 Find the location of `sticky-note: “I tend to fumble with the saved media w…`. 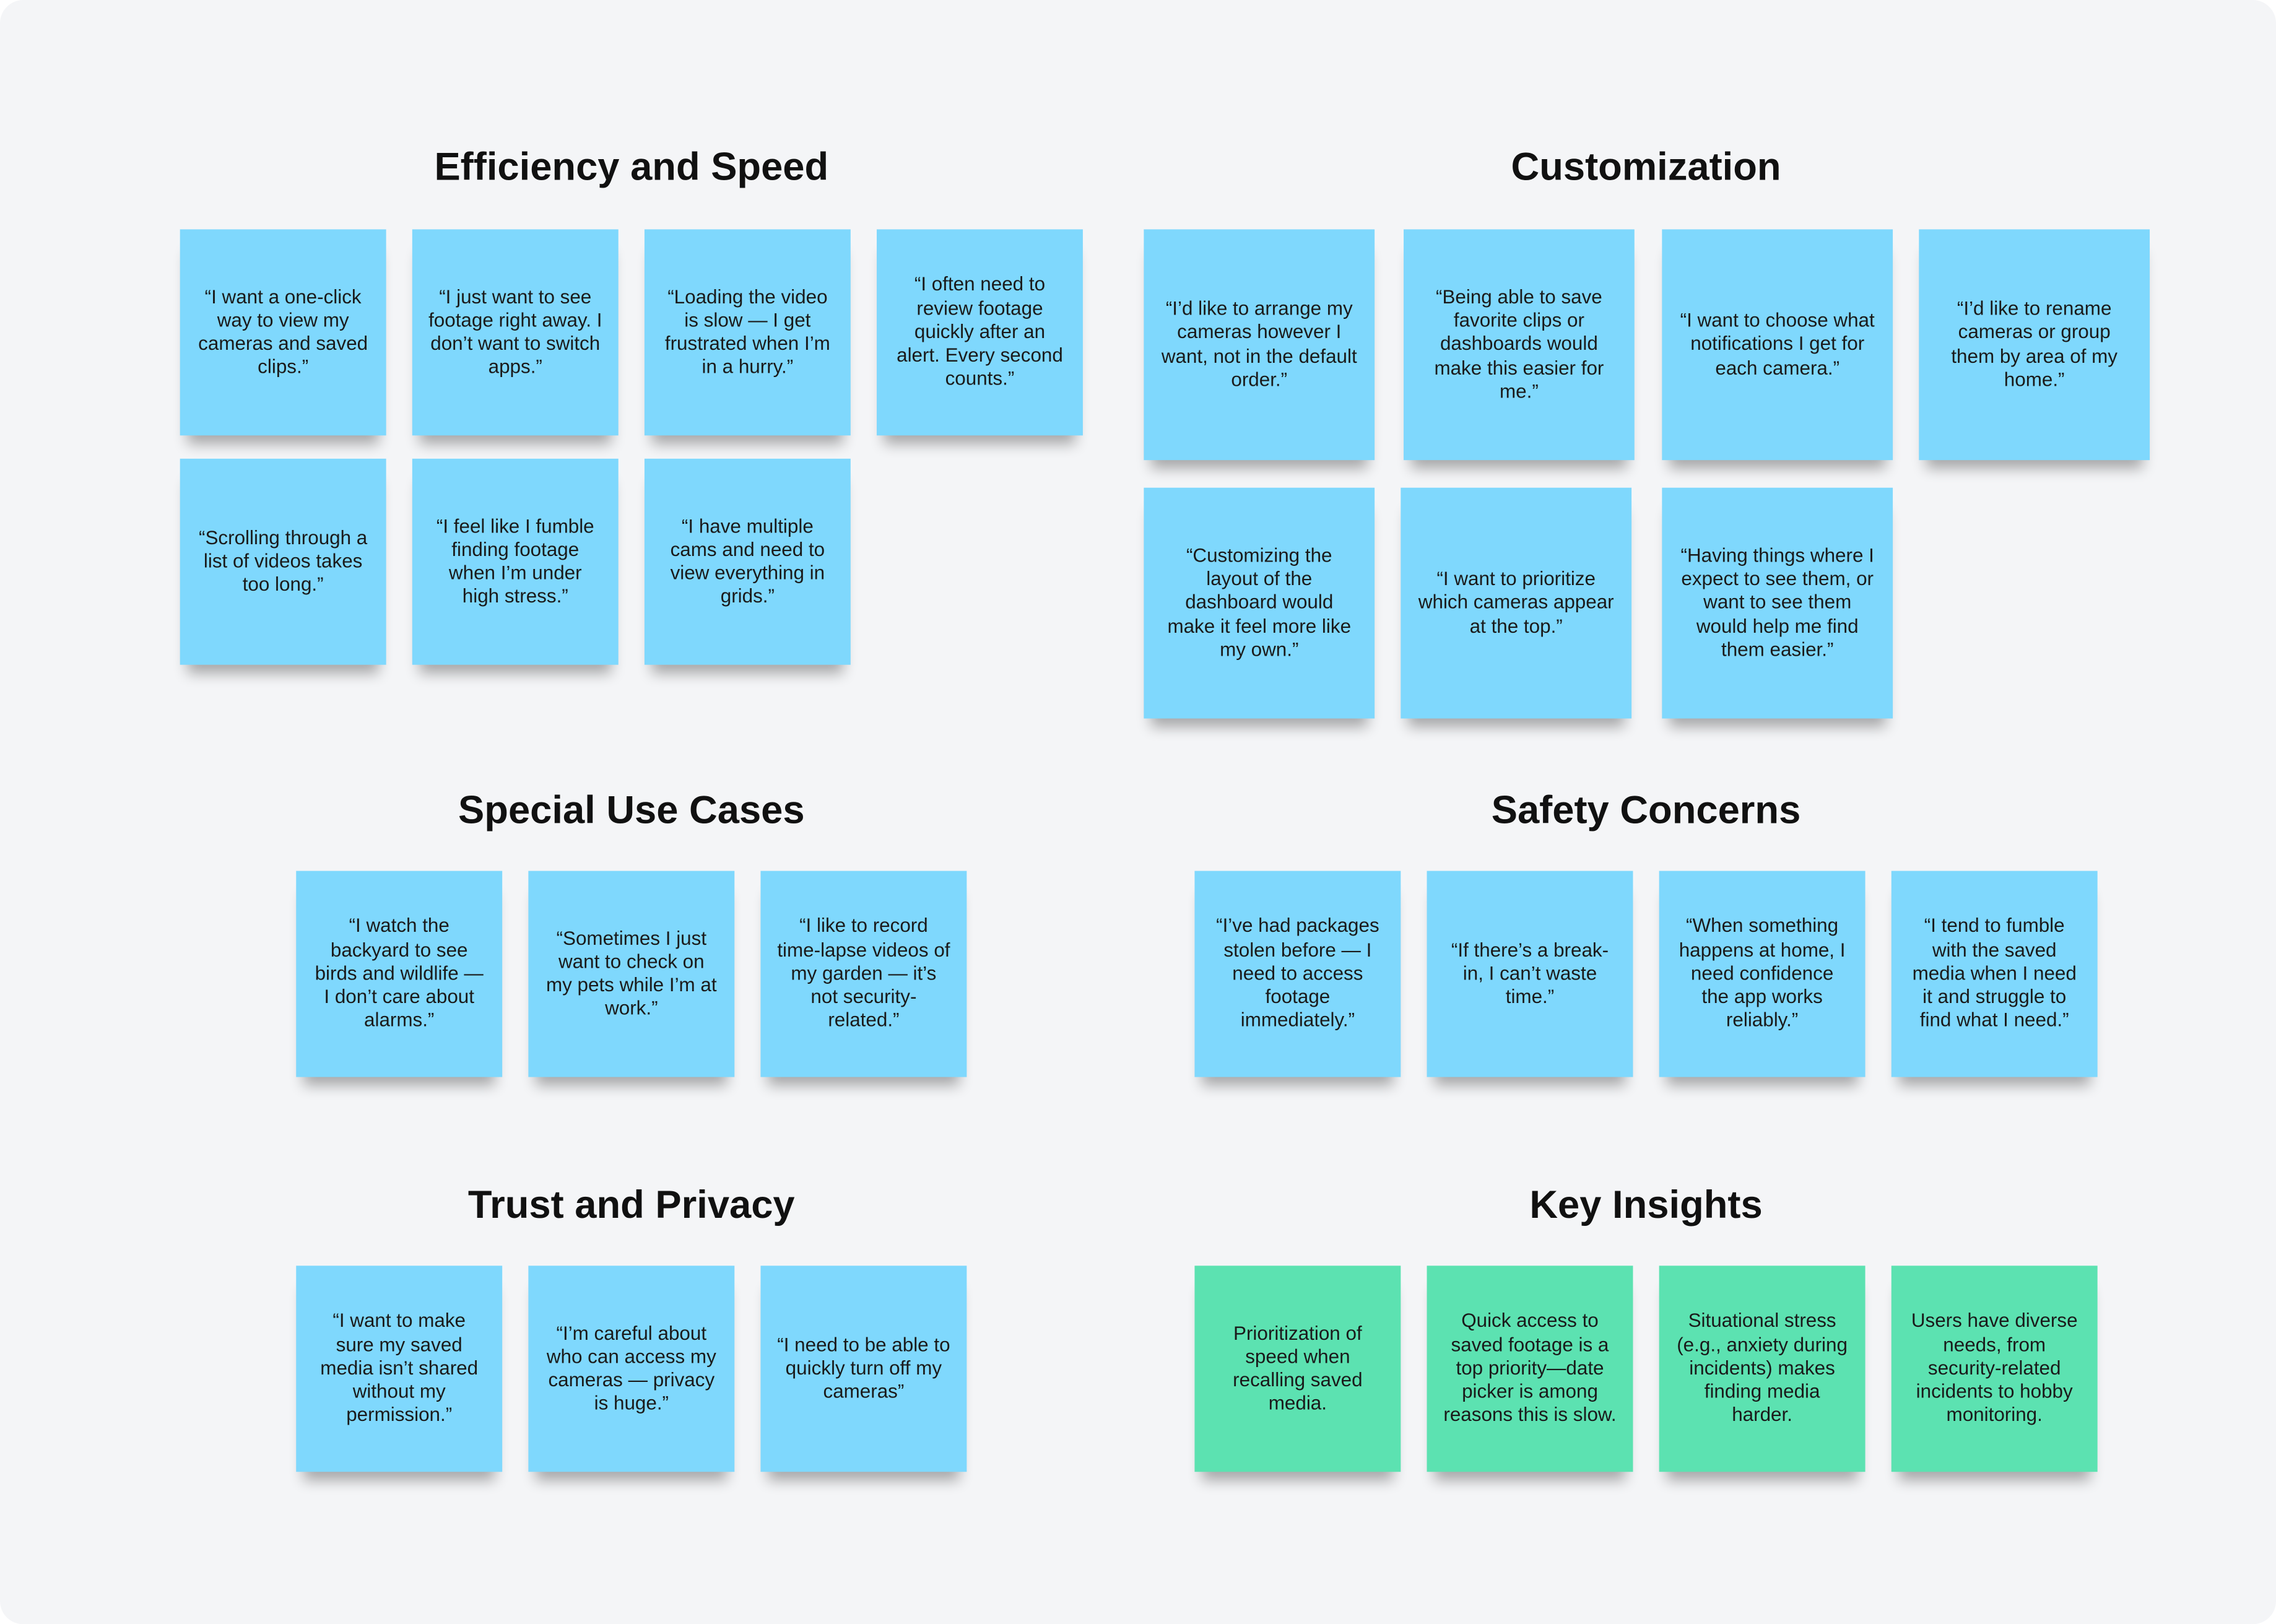

sticky-note: “I tend to fumble with the saved media w… is located at coordinates (1995, 974).